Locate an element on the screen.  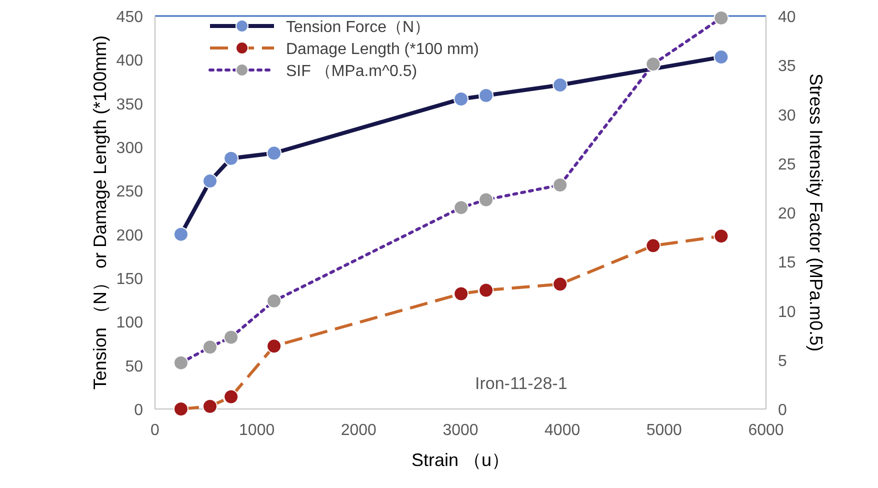
annotation: Iron-11-28-1 is located at coordinates (521, 383).